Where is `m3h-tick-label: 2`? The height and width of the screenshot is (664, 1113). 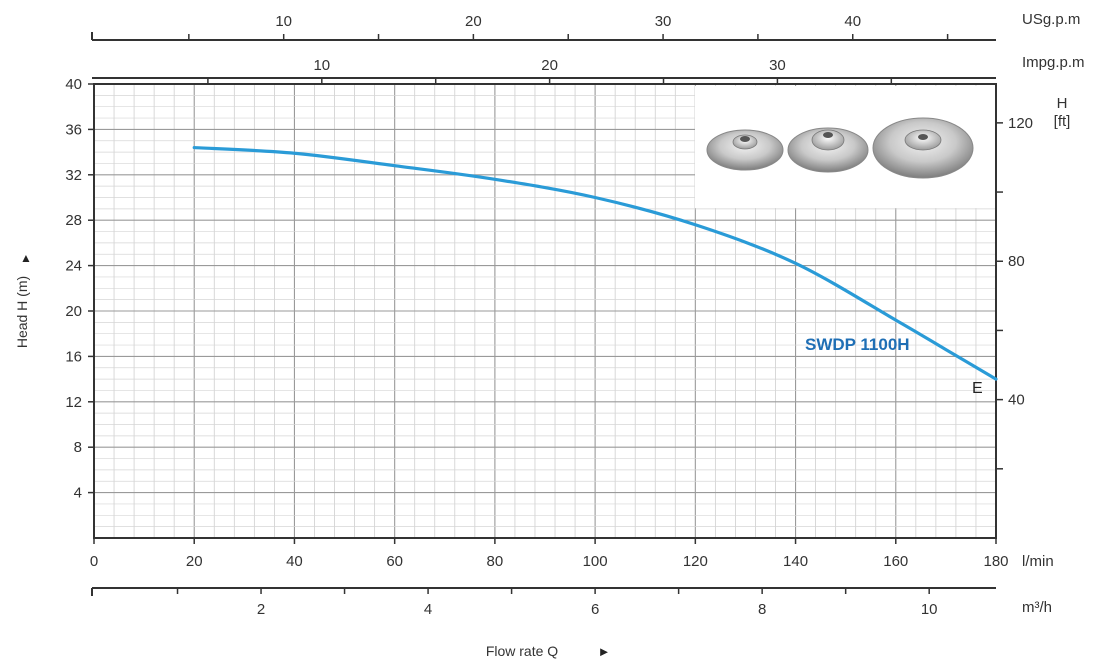
m3h-tick-label: 2 is located at coordinates (261, 609).